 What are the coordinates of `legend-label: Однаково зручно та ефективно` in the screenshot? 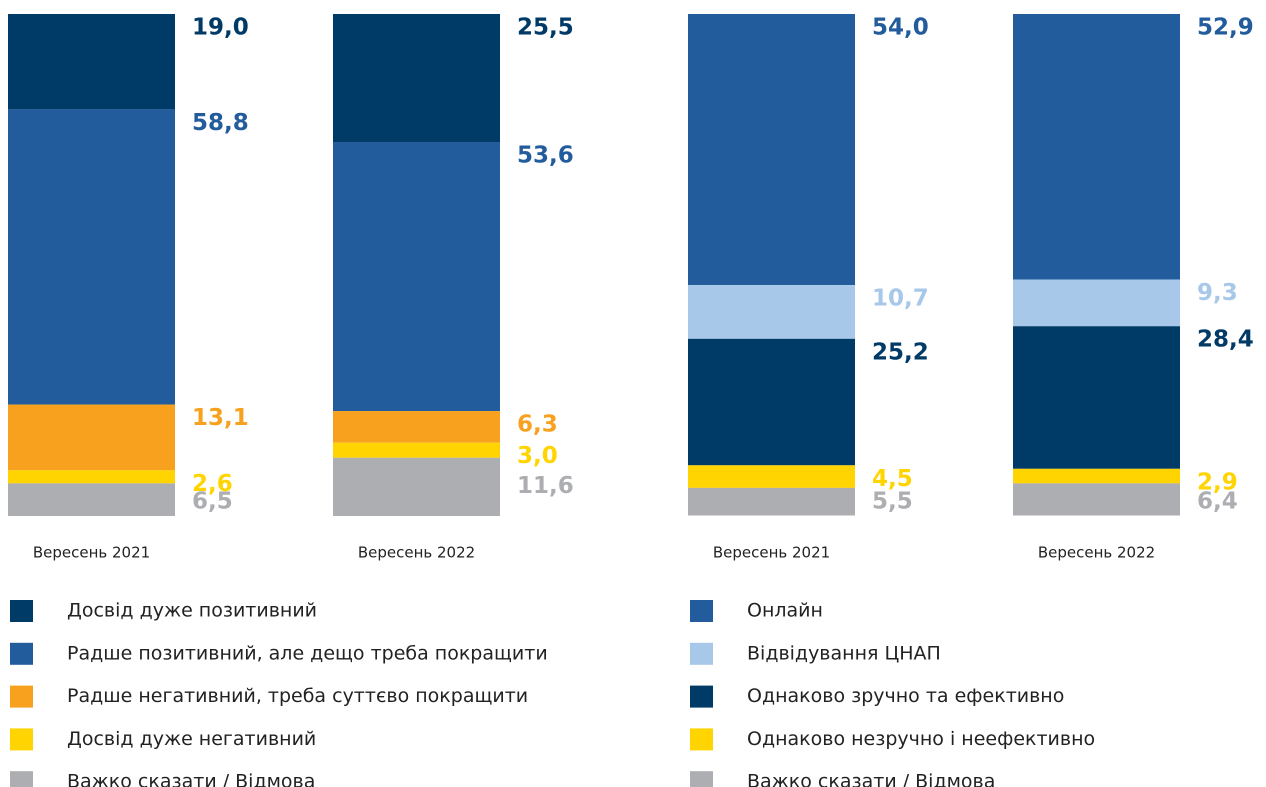 It's located at (905, 696).